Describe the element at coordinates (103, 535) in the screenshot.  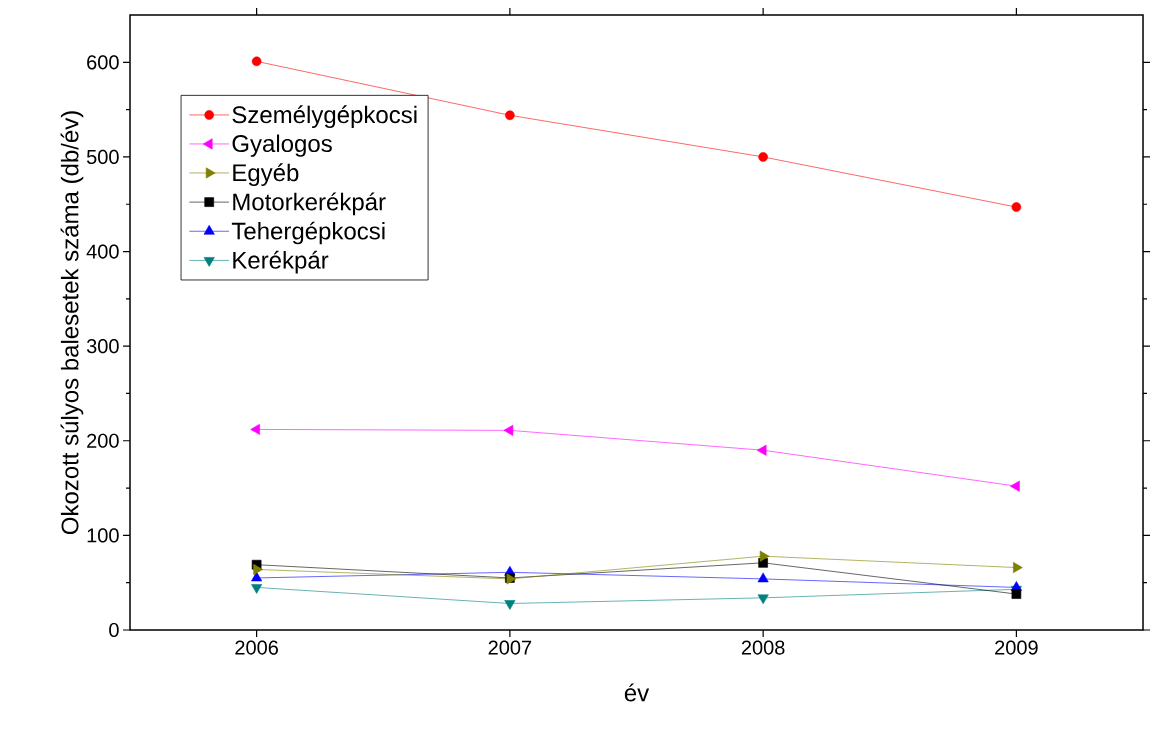
I see `y-tick-label: 100` at that location.